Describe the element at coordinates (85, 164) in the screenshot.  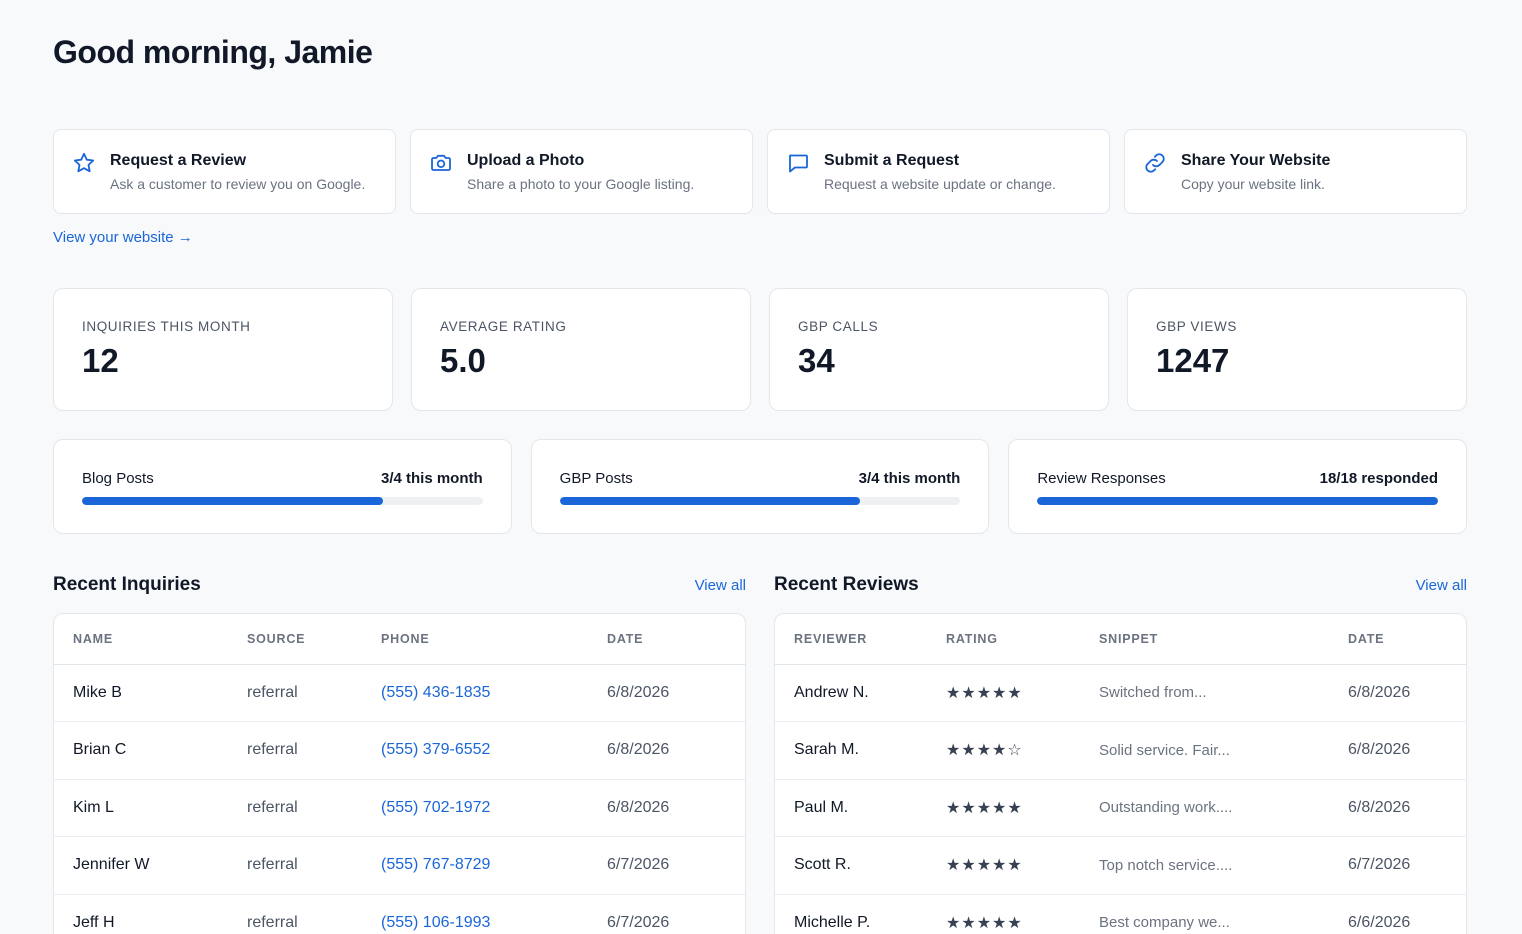
I see `star-icon` at that location.